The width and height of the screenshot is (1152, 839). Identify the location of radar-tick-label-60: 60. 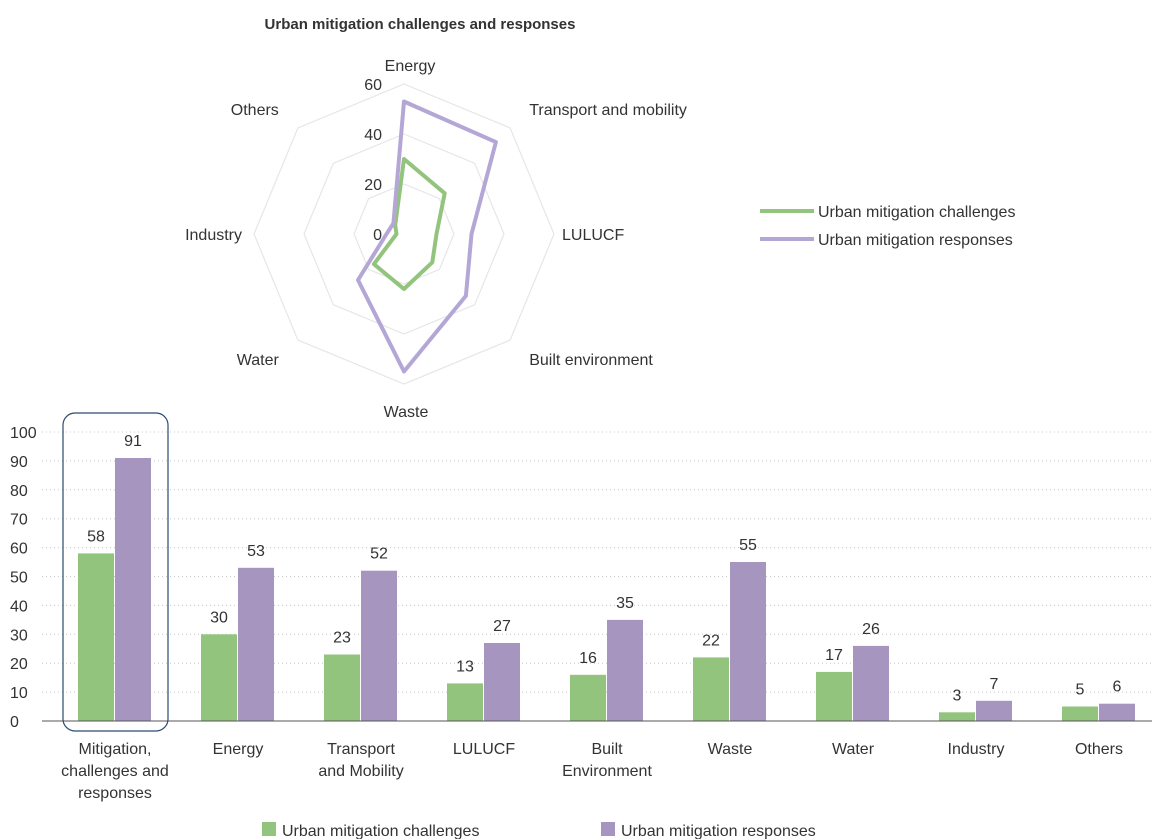
(373, 85).